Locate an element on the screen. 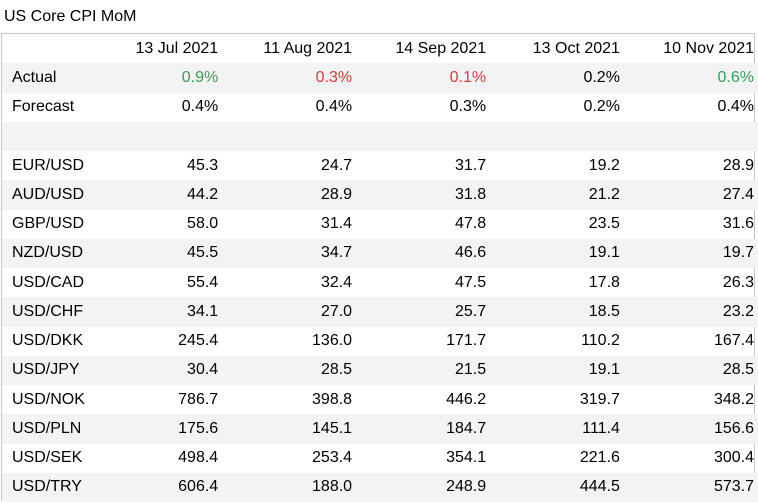 Image resolution: width=758 pixels, height=503 pixels. pair-value: 18.5 is located at coordinates (557, 312).